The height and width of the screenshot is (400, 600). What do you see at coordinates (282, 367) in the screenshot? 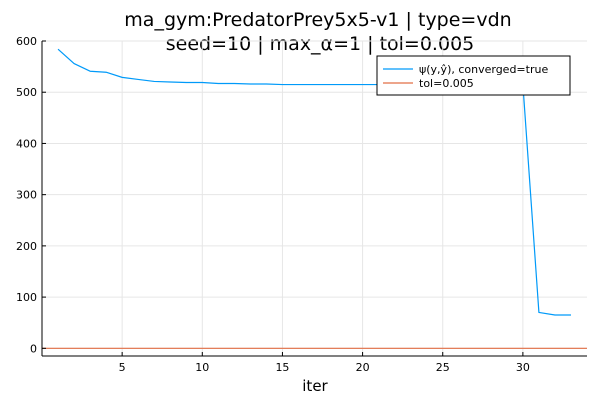
I see `x-tick-label: 15` at bounding box center [282, 367].